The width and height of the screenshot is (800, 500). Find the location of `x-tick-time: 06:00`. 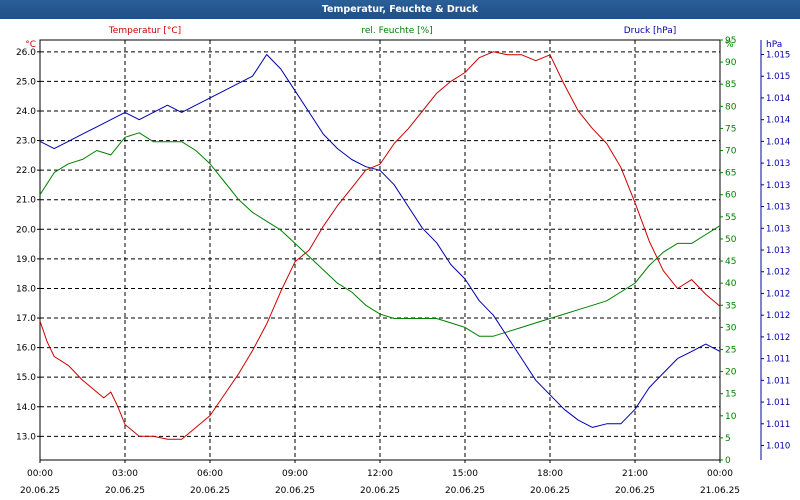

x-tick-time: 06:00 is located at coordinates (210, 474).